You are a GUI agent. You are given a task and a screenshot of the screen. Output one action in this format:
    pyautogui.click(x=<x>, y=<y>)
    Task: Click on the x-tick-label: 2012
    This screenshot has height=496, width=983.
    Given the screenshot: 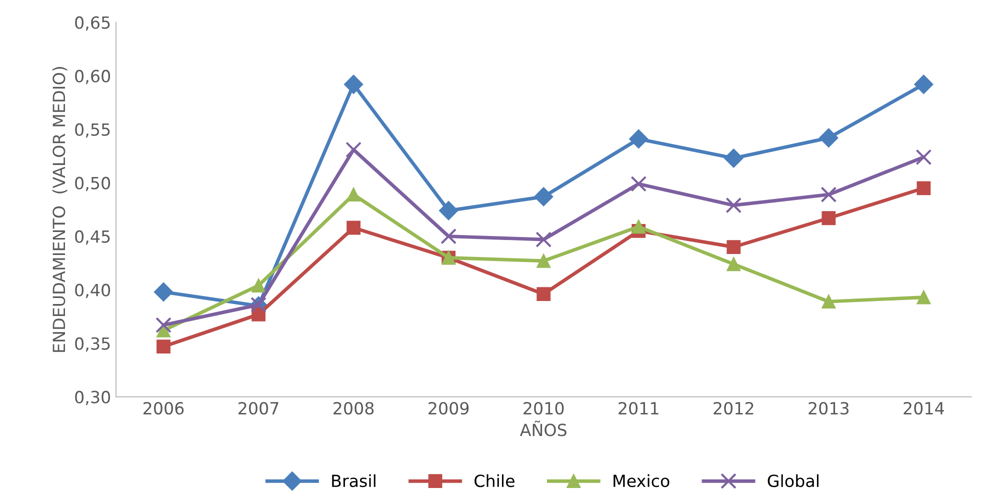 What is the action you would take?
    pyautogui.click(x=734, y=408)
    